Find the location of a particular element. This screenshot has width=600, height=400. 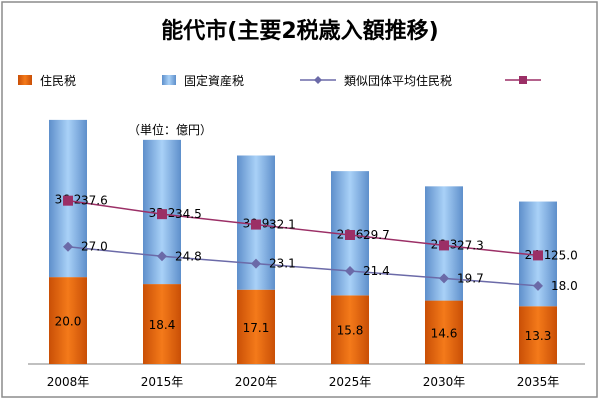

line-value-label-0-4: 19.7 is located at coordinates (470, 278).